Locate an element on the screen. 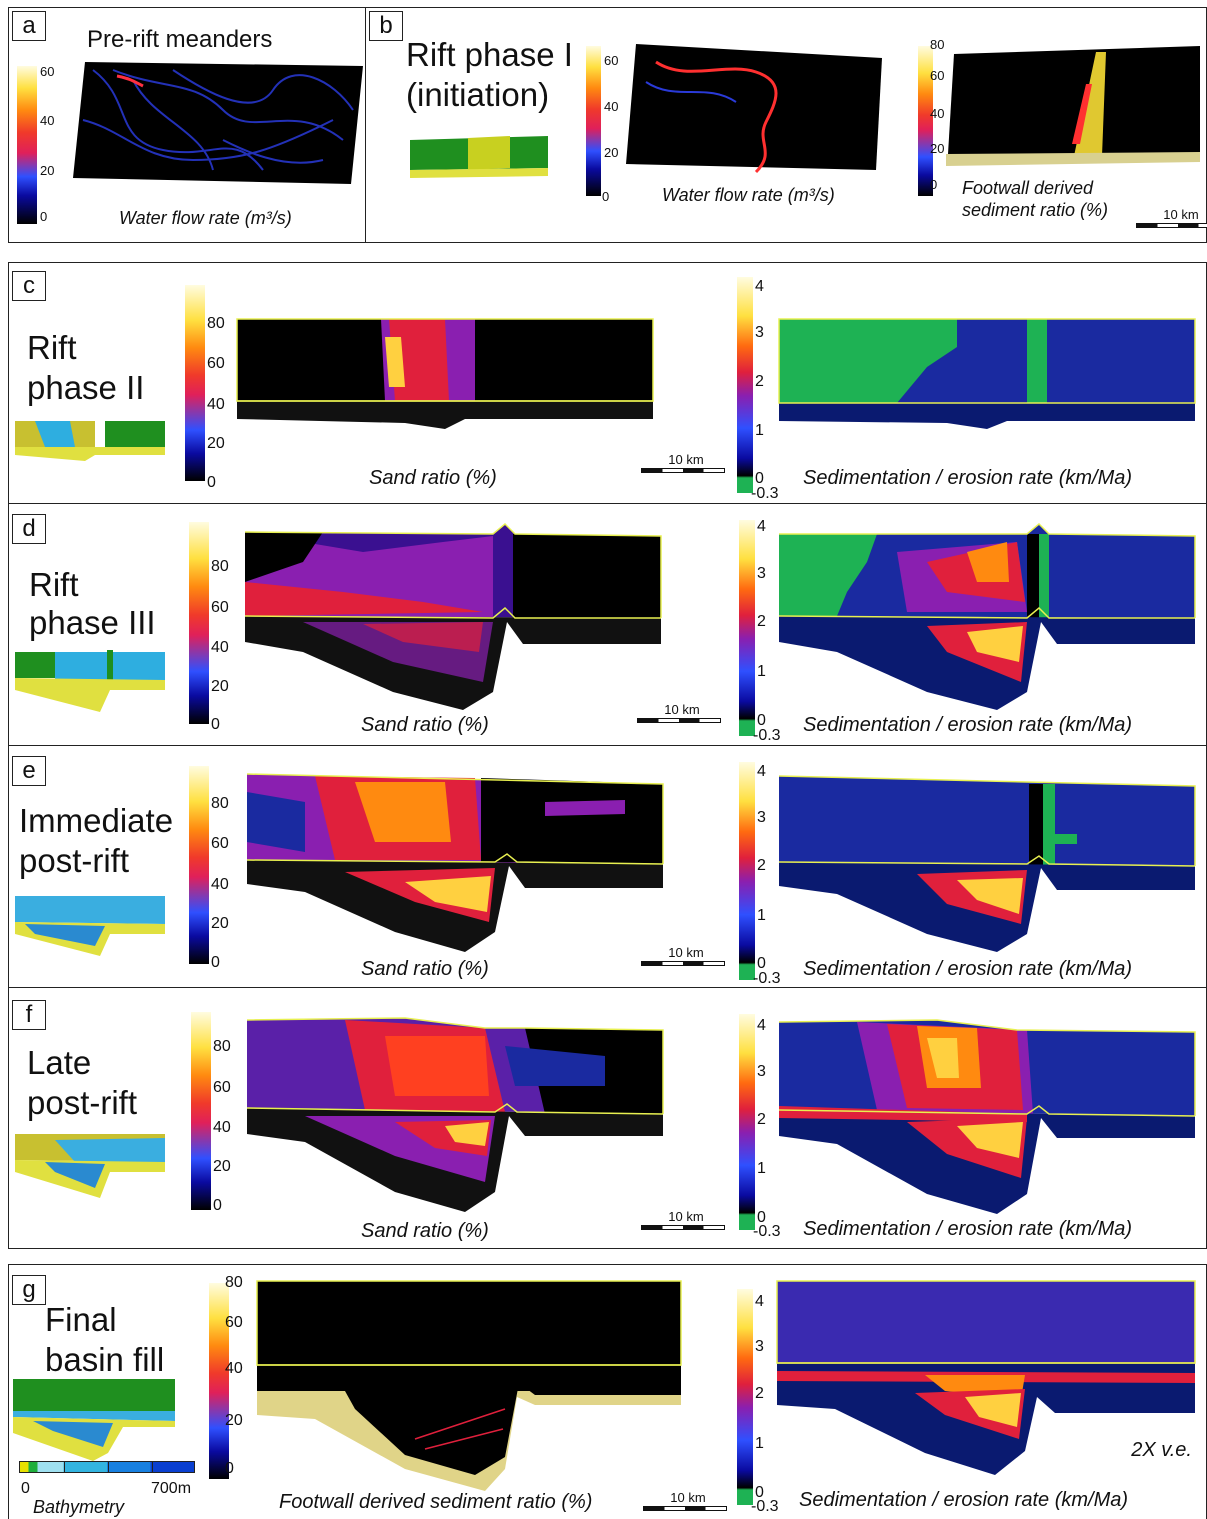  panel-c-title-1: Rift is located at coordinates (52, 347).